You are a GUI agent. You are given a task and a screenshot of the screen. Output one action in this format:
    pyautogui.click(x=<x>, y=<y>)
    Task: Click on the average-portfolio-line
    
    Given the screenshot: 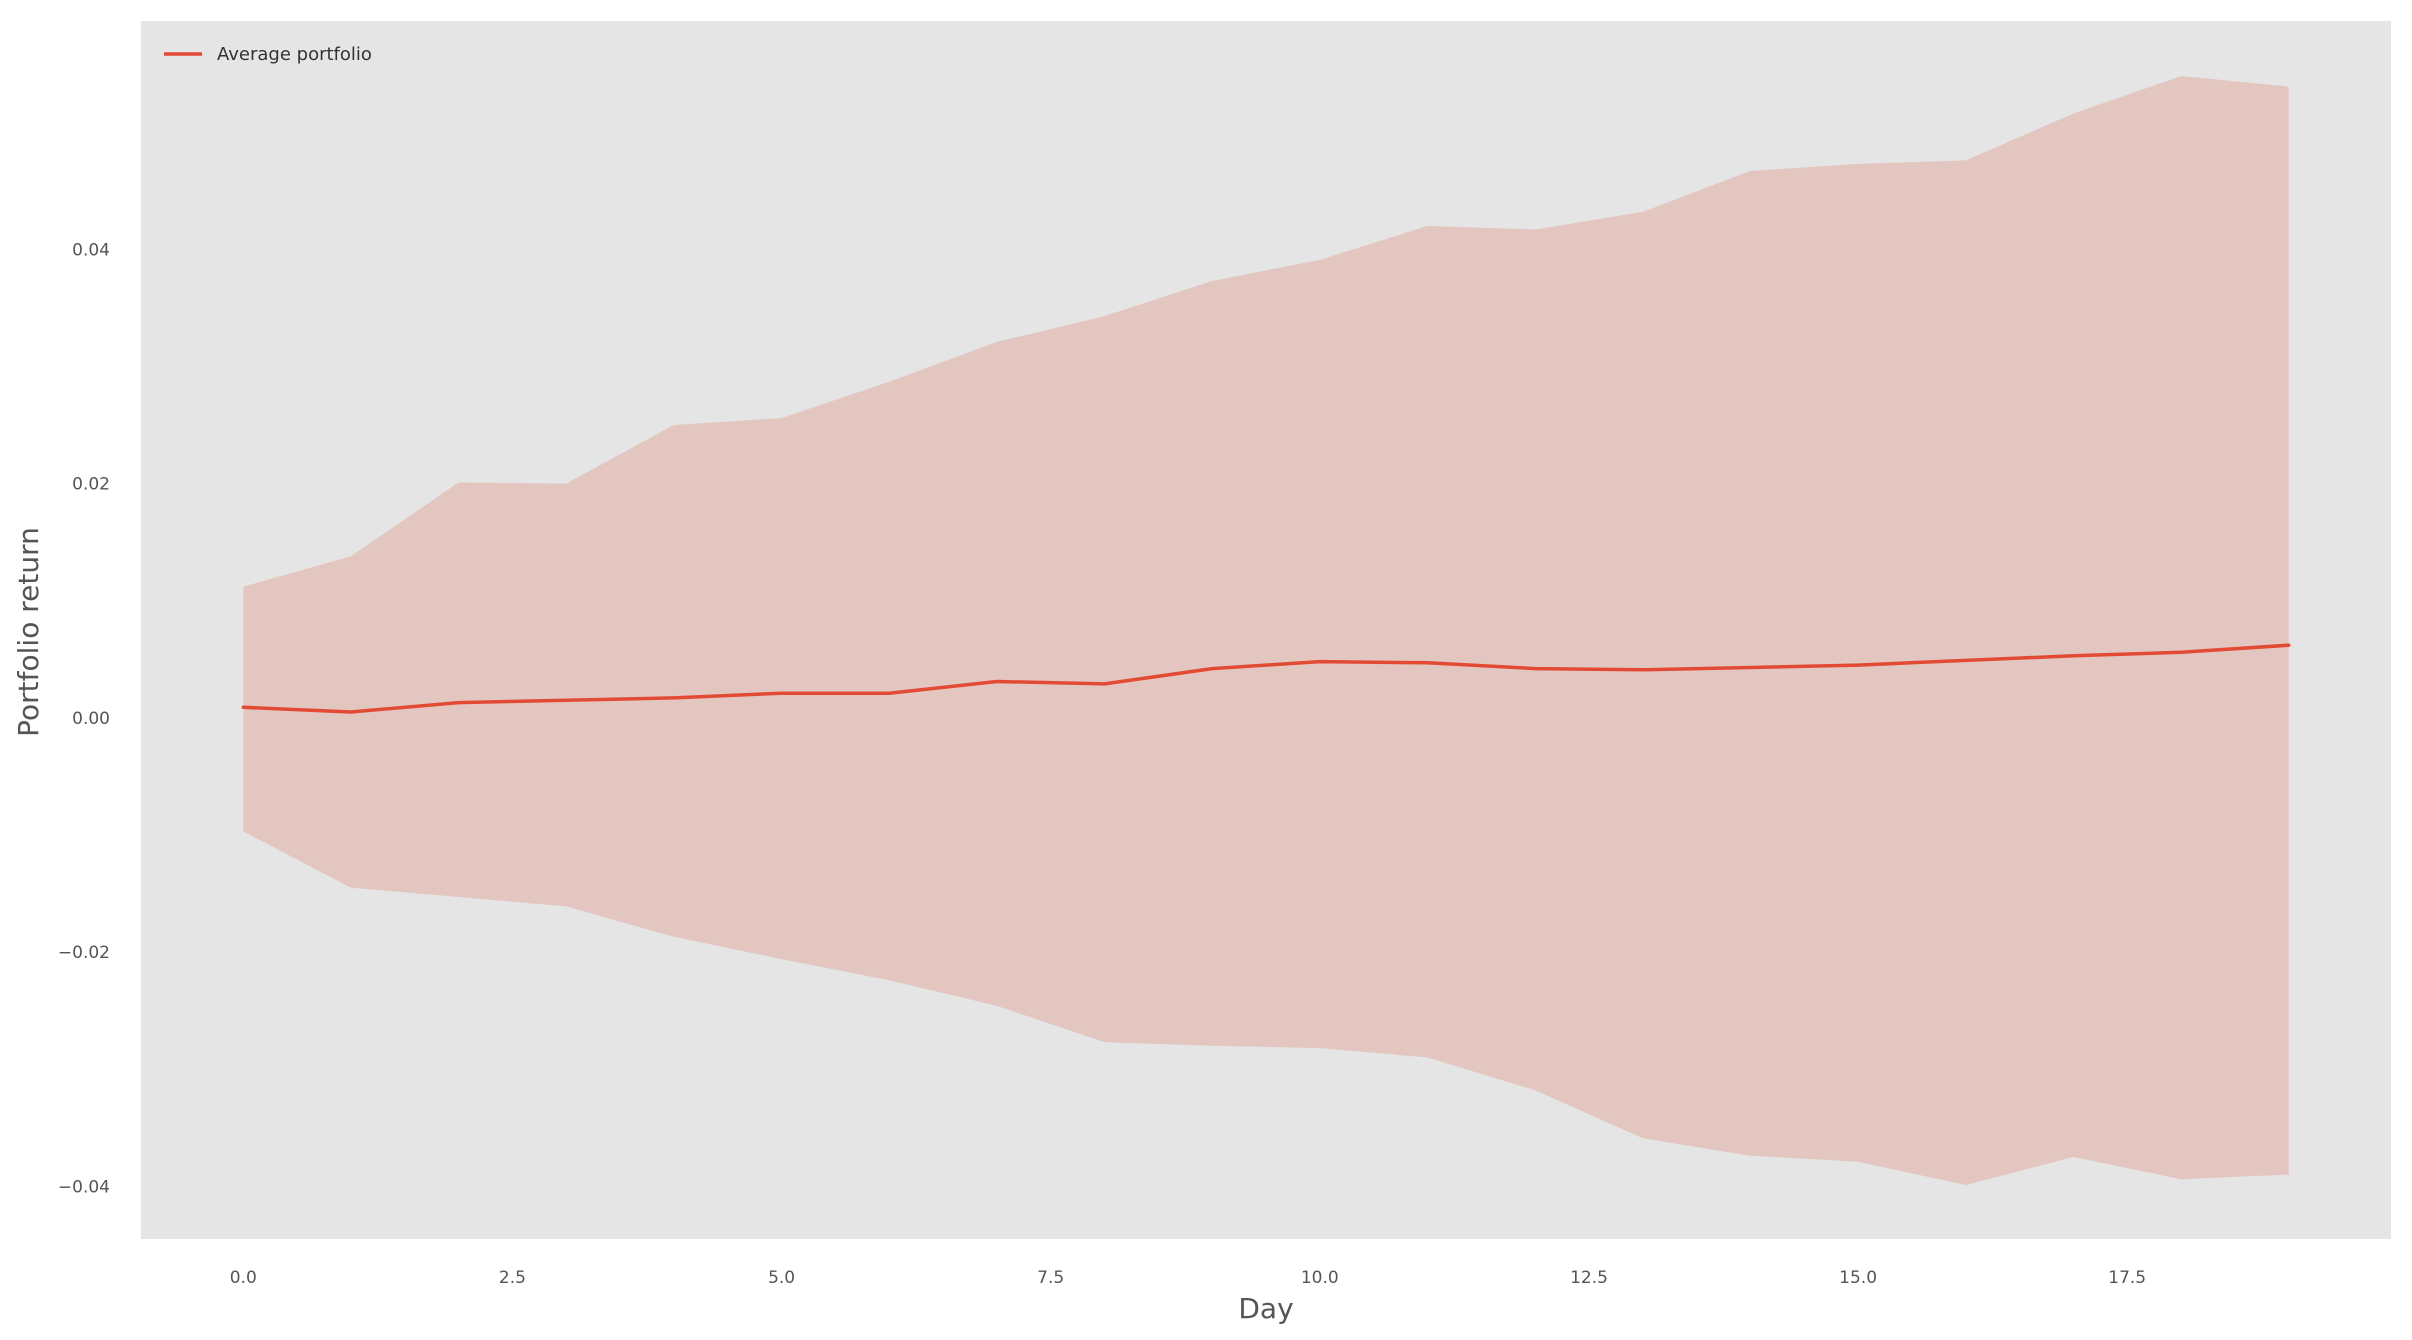 What is the action you would take?
    pyautogui.click(x=1266, y=678)
    